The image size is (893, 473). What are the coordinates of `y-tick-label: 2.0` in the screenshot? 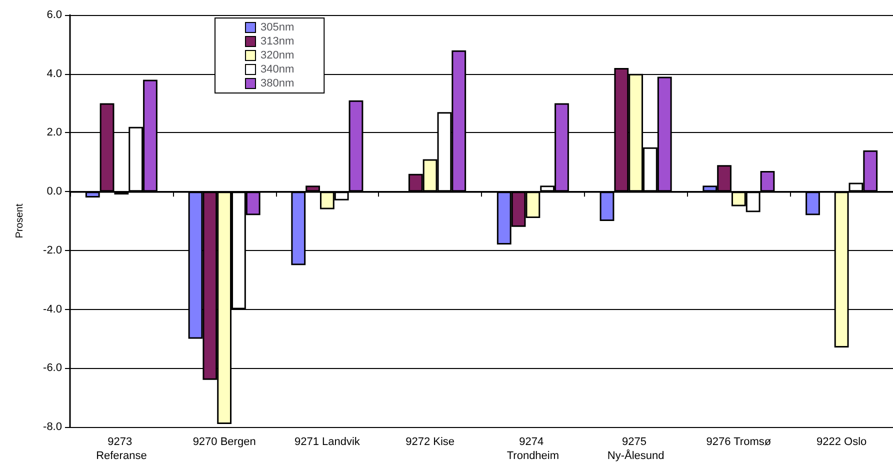 It's located at (54, 132).